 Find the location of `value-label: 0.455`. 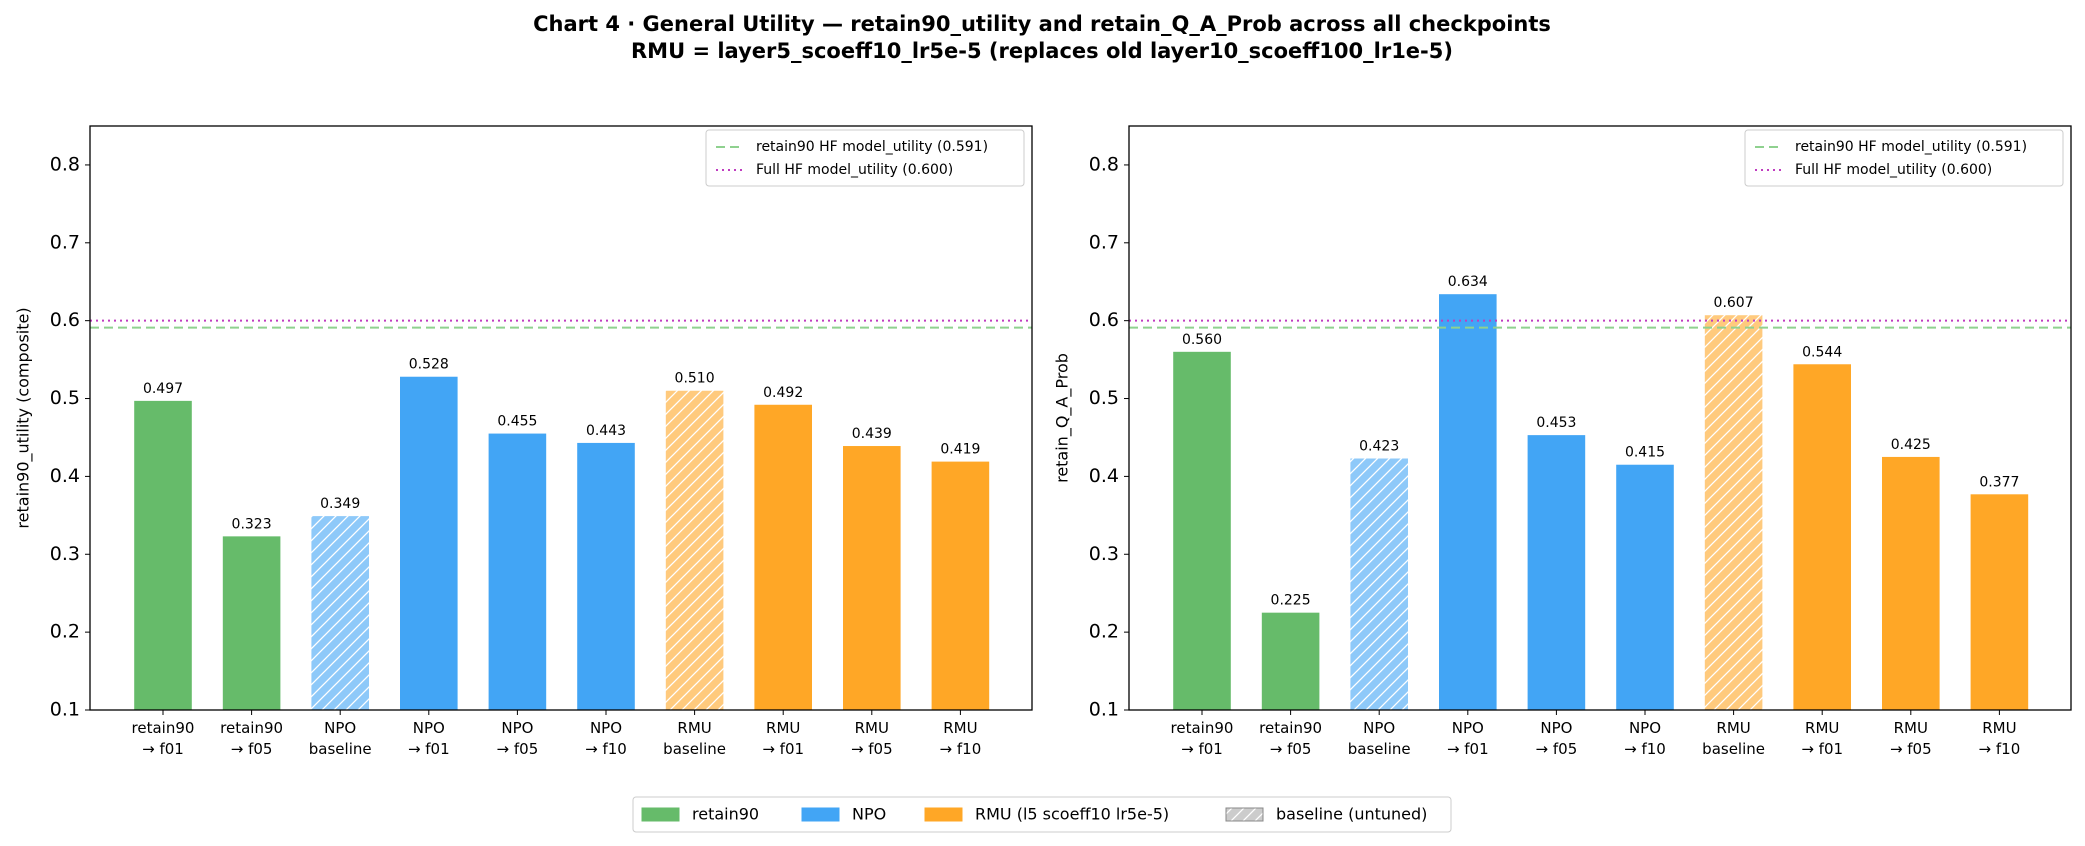

value-label: 0.455 is located at coordinates (517, 422).